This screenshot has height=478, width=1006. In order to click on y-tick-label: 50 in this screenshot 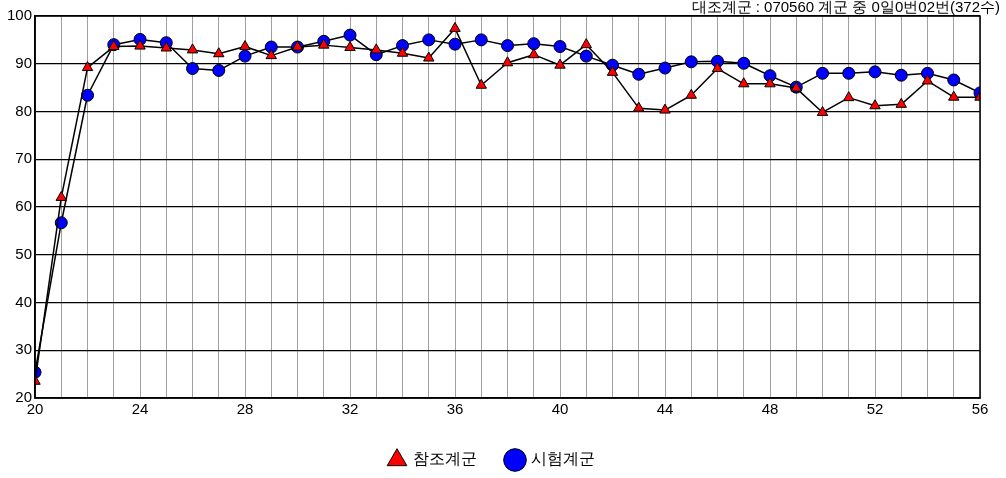, I will do `click(24, 253)`.